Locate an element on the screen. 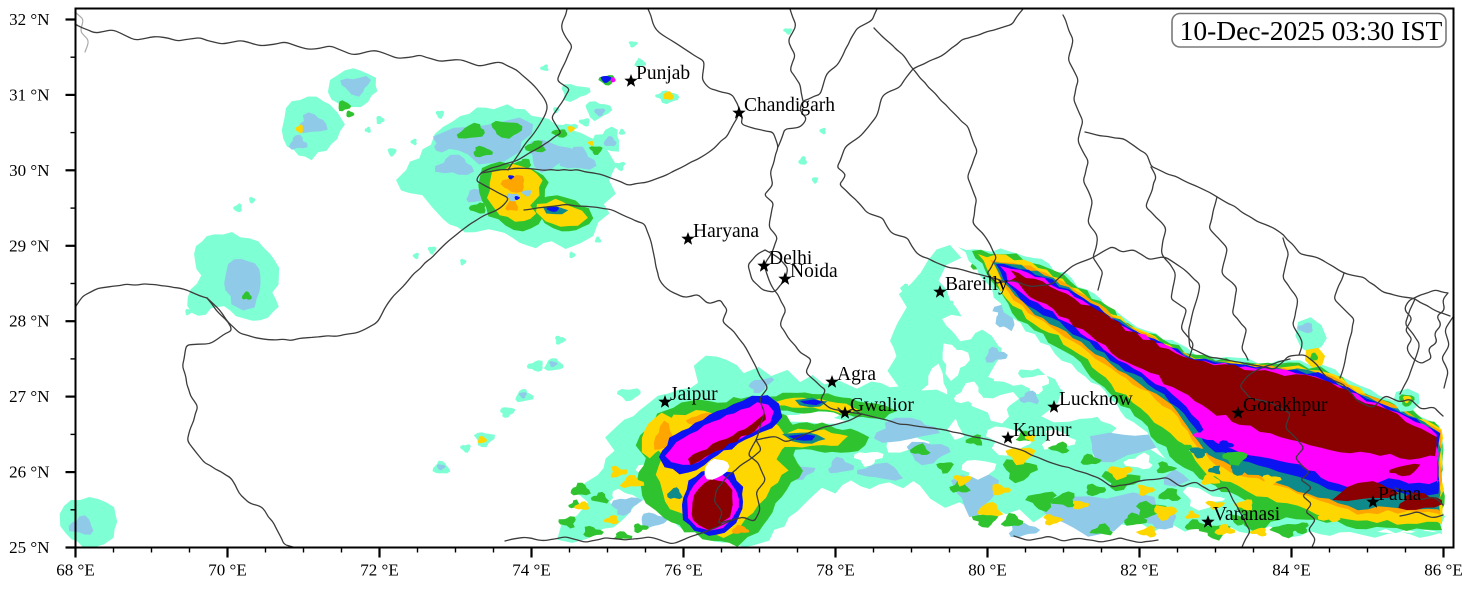  svg-text: Punjab is located at coordinates (663, 73).